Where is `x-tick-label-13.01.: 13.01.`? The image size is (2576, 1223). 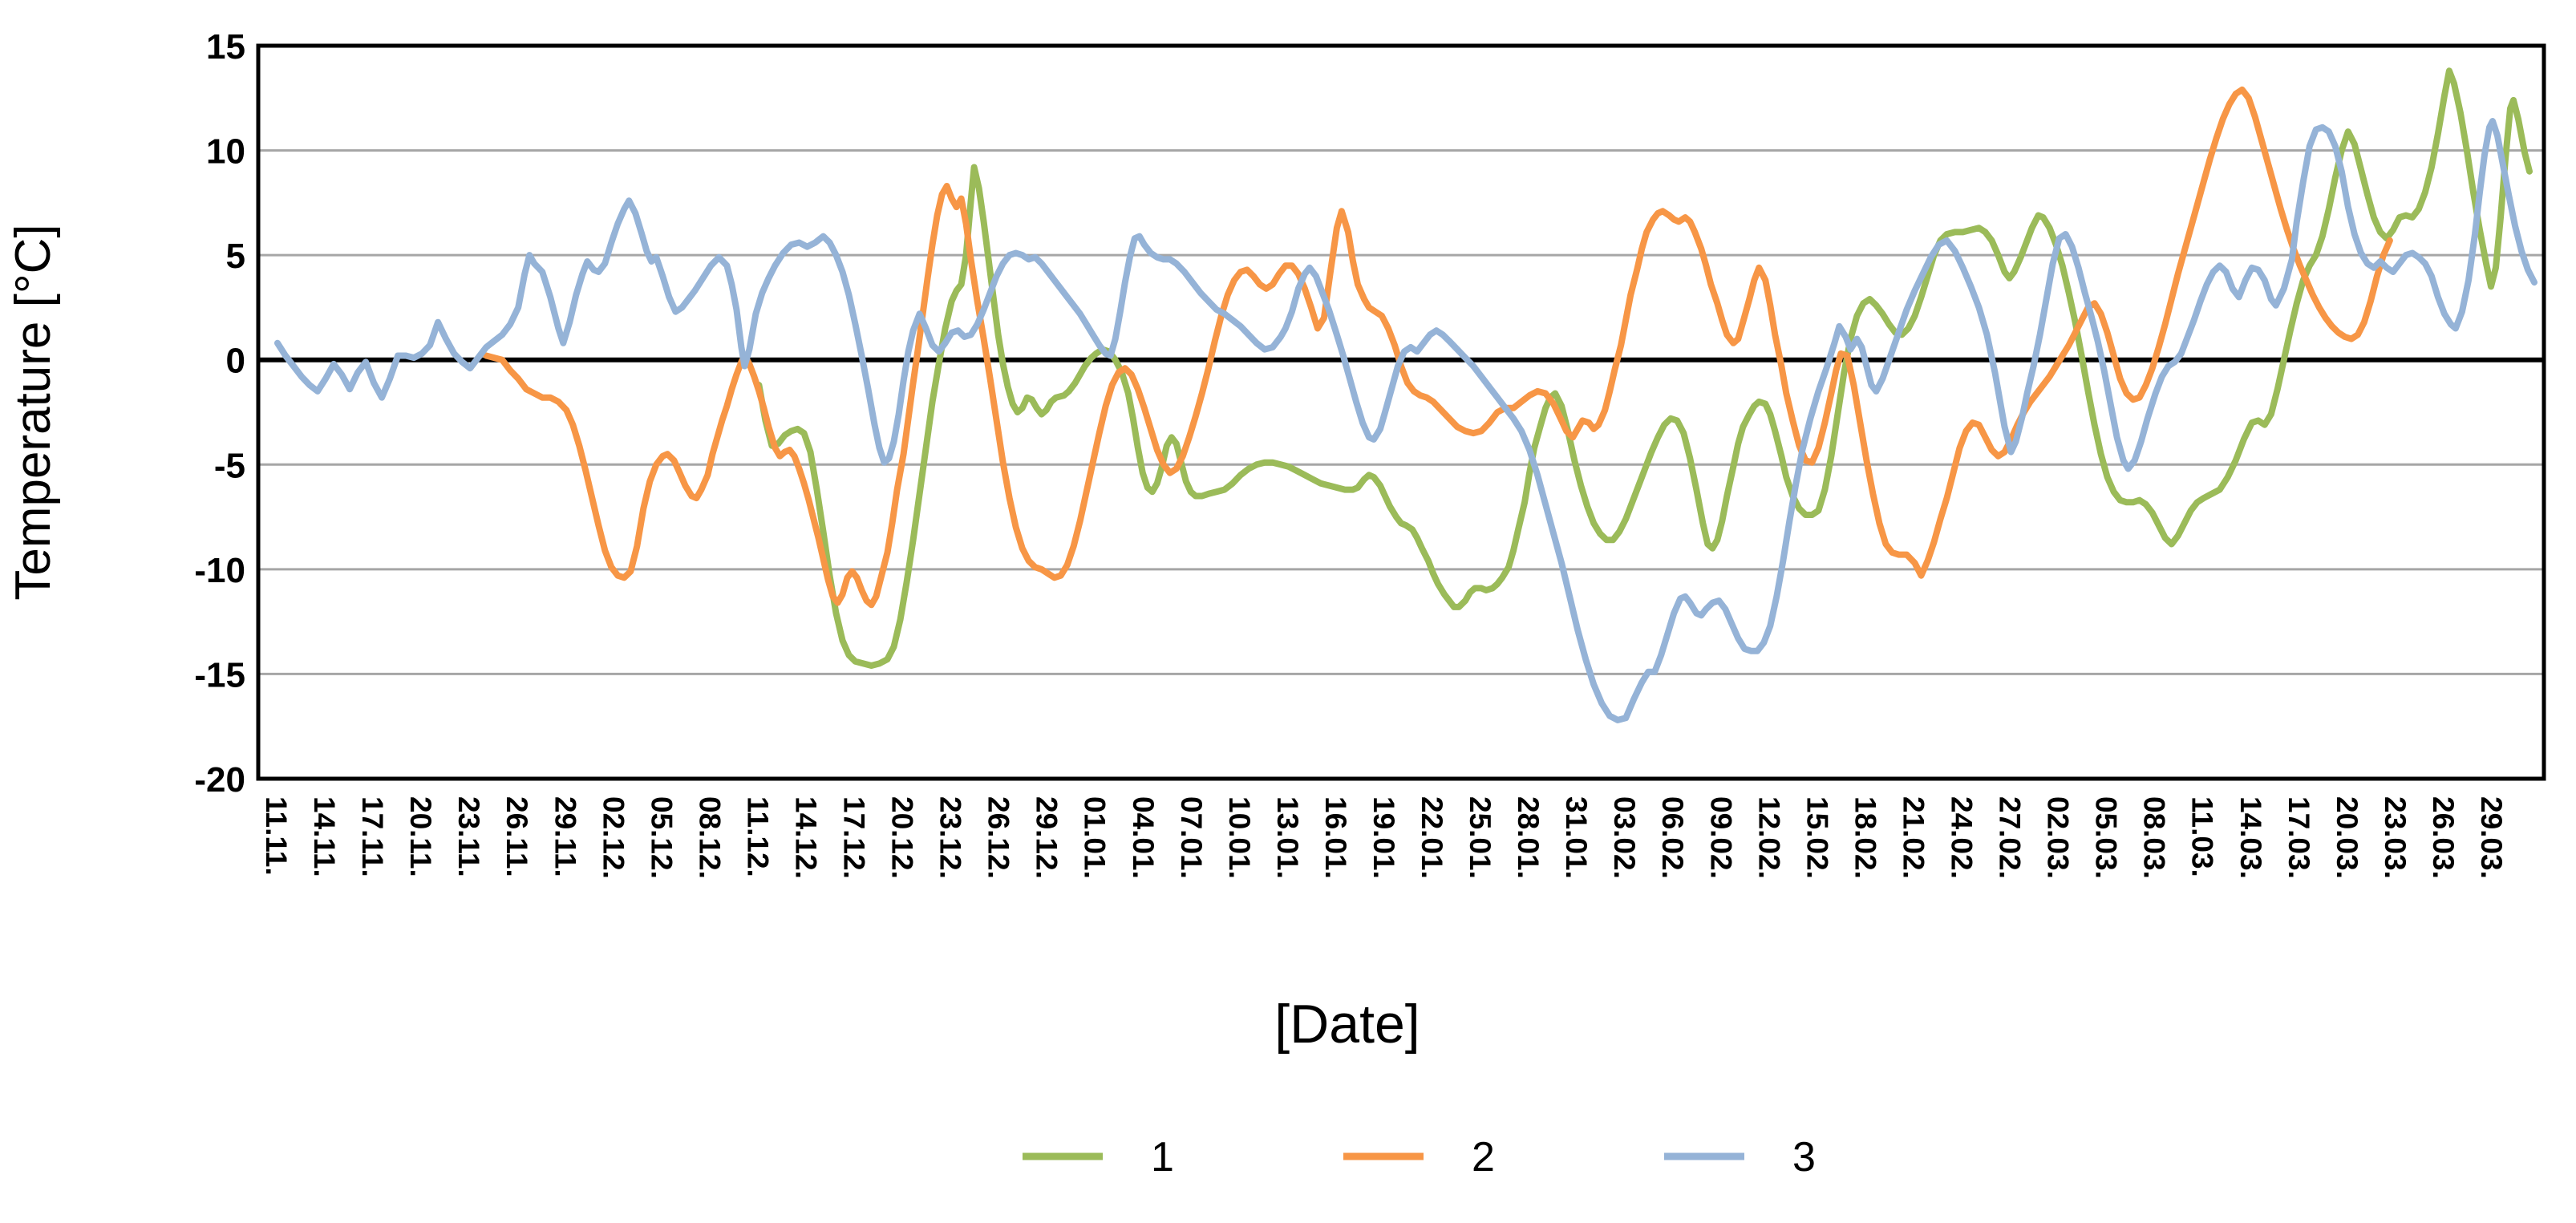
x-tick-label-13.01.: 13.01. is located at coordinates (1287, 837).